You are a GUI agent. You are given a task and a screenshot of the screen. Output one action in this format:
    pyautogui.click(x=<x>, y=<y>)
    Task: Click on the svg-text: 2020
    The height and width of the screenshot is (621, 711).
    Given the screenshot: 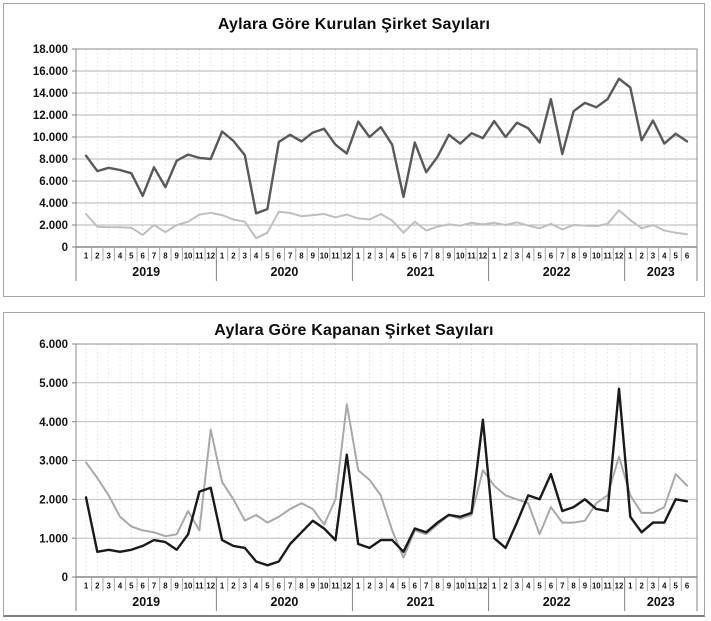 What is the action you would take?
    pyautogui.click(x=285, y=272)
    